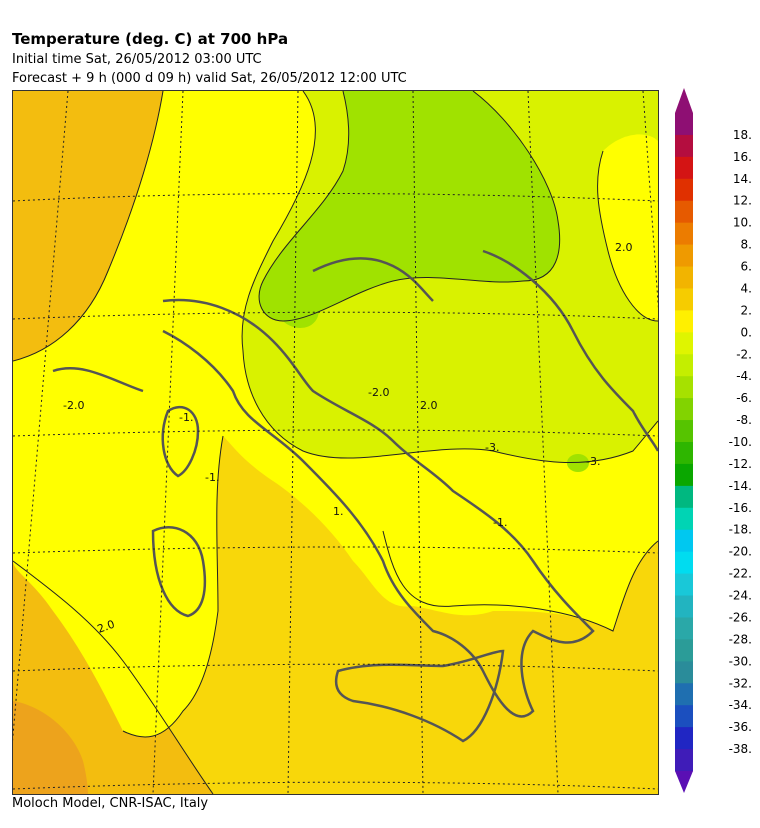  Describe the element at coordinates (50, 747) in the screenshot. I see `hot-region-corner` at that location.